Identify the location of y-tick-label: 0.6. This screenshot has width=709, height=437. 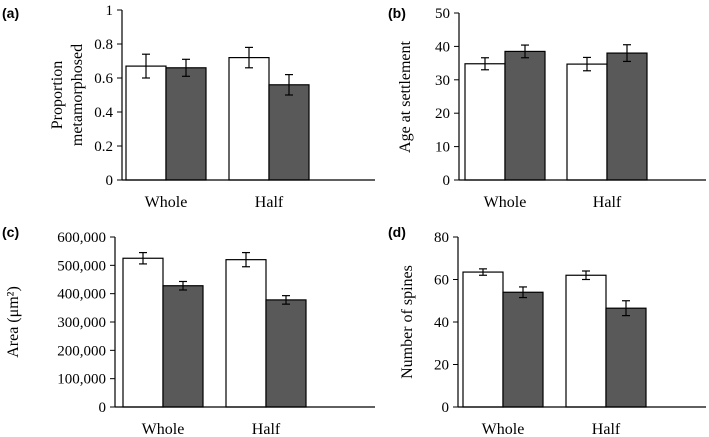
(103, 79).